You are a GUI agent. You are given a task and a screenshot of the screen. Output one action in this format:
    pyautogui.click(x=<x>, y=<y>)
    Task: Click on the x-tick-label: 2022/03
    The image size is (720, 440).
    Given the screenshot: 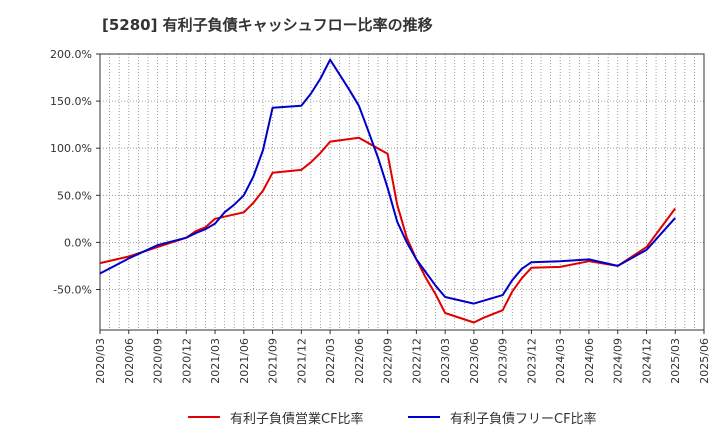 What is the action you would take?
    pyautogui.click(x=330, y=361)
    